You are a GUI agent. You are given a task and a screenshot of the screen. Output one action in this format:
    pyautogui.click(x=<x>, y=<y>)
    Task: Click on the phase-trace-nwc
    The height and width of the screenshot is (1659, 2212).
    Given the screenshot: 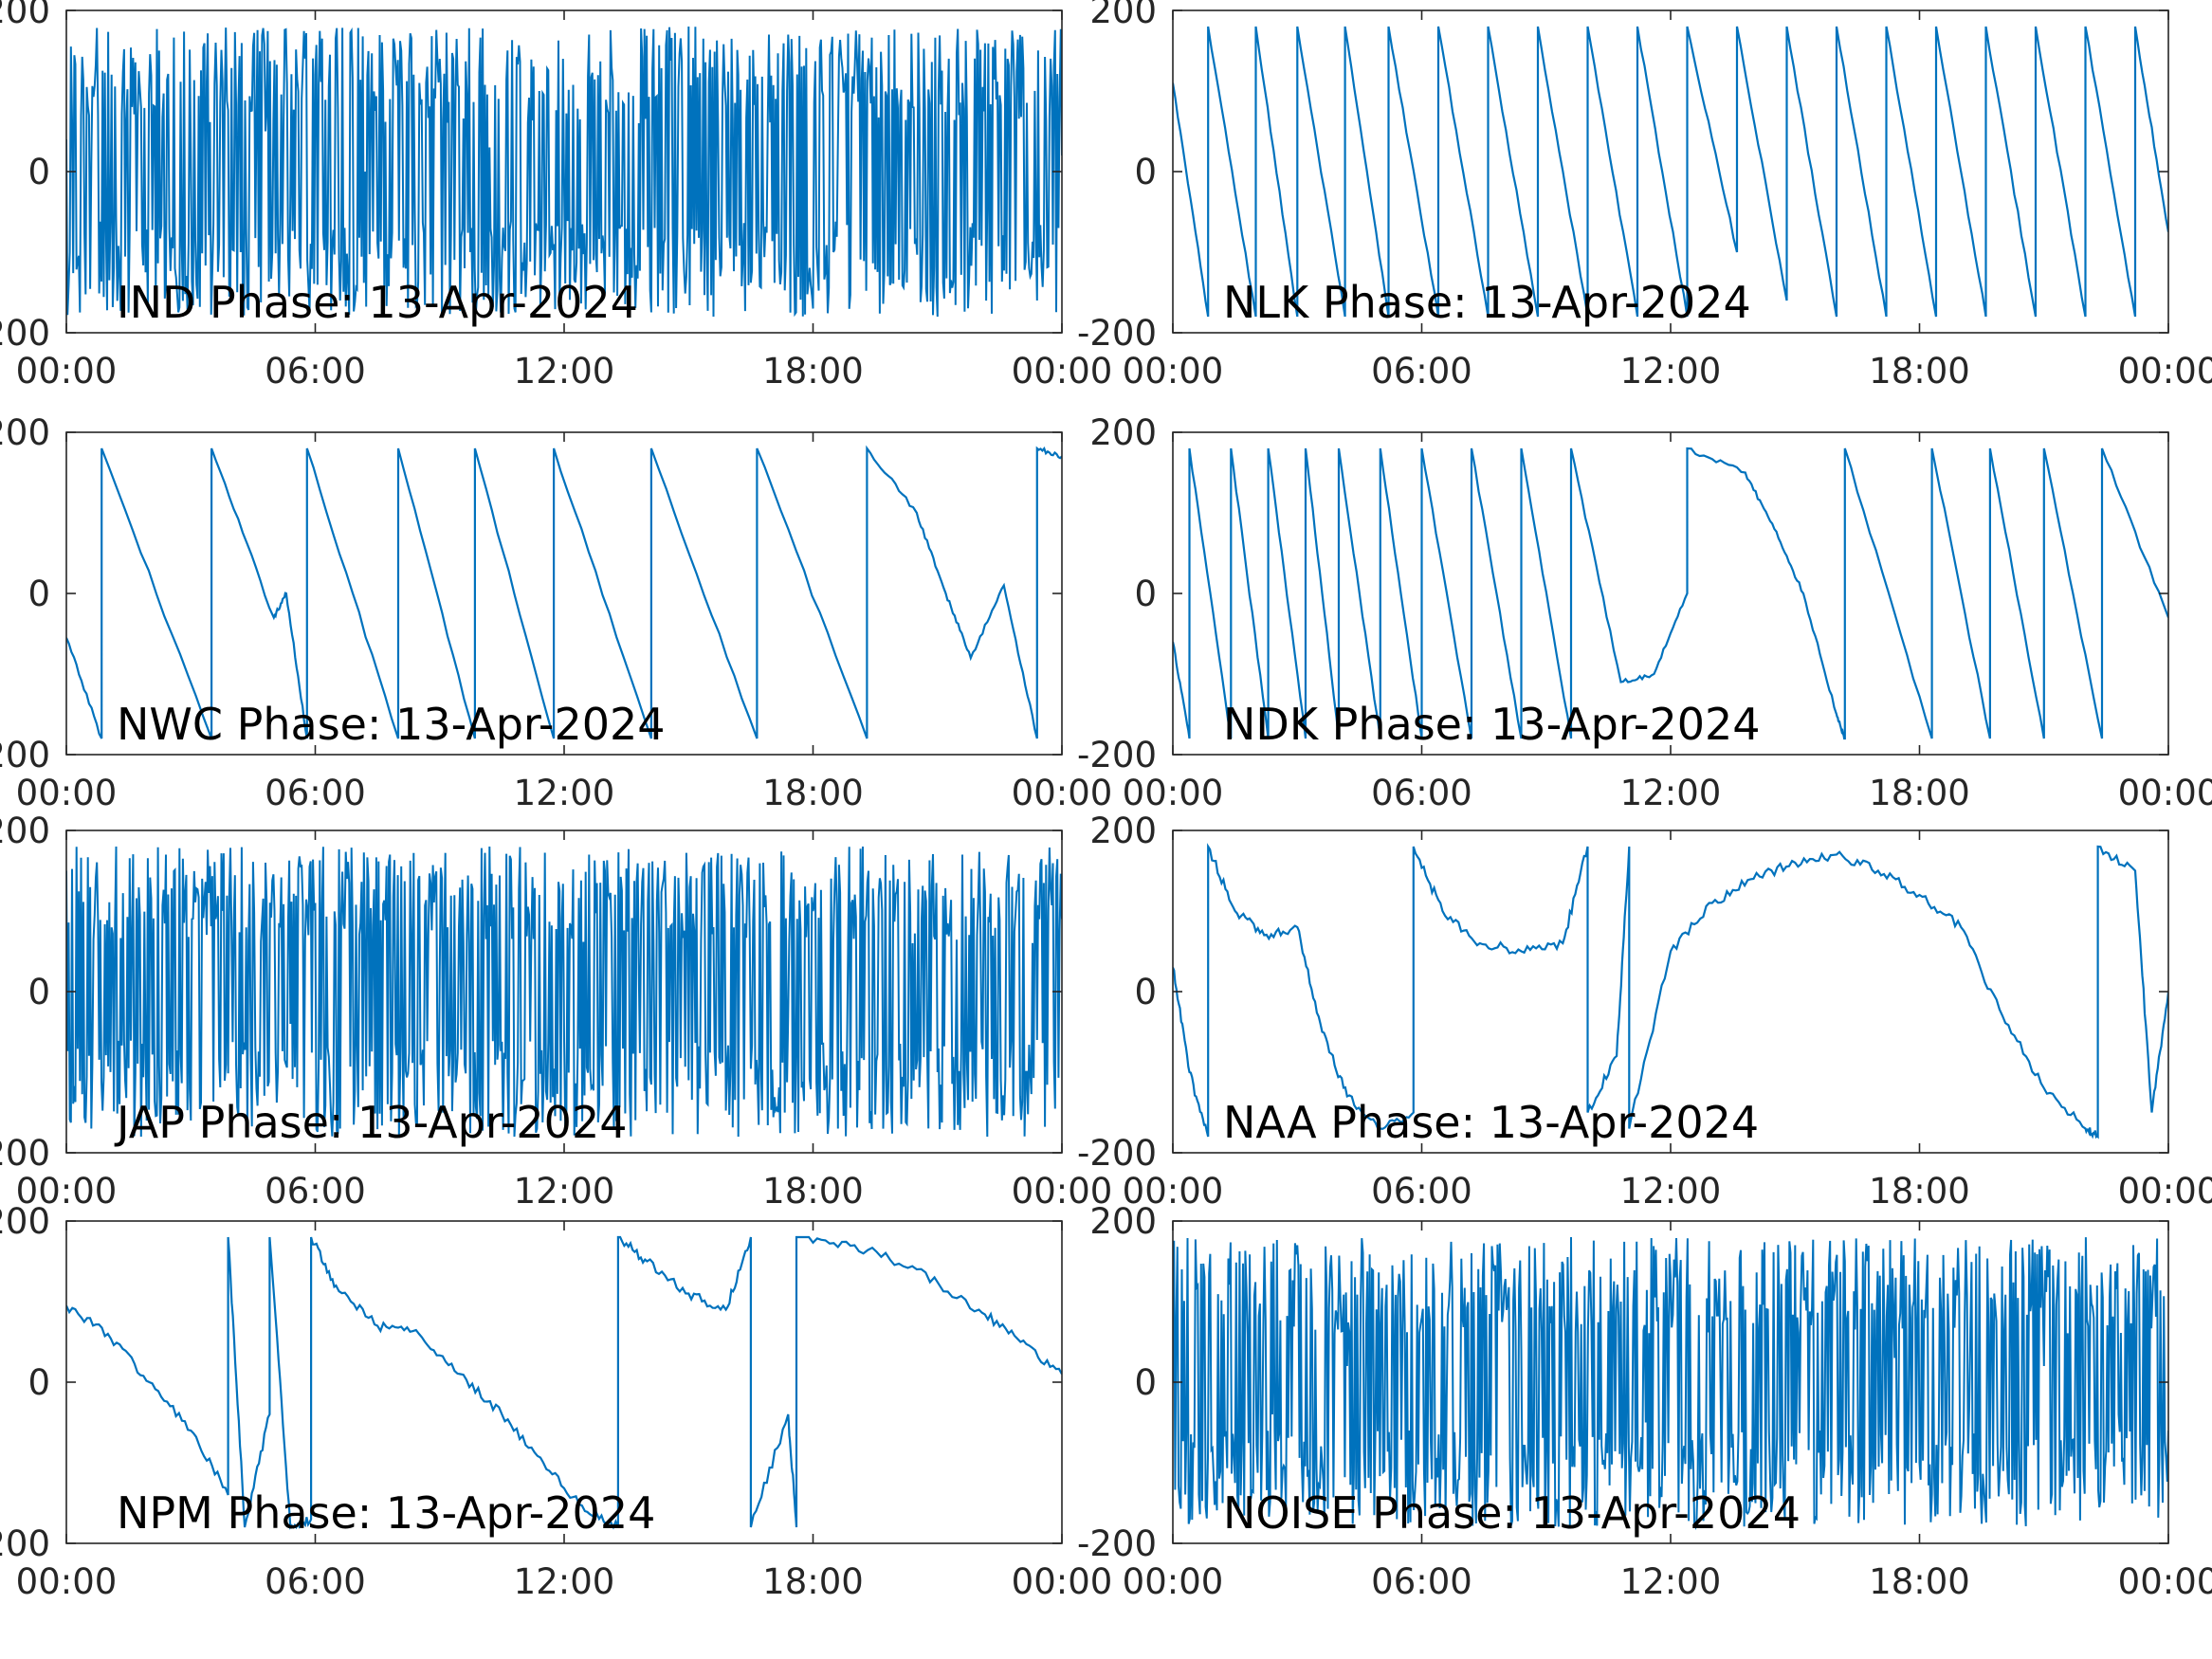 What is the action you would take?
    pyautogui.click(x=564, y=592)
    